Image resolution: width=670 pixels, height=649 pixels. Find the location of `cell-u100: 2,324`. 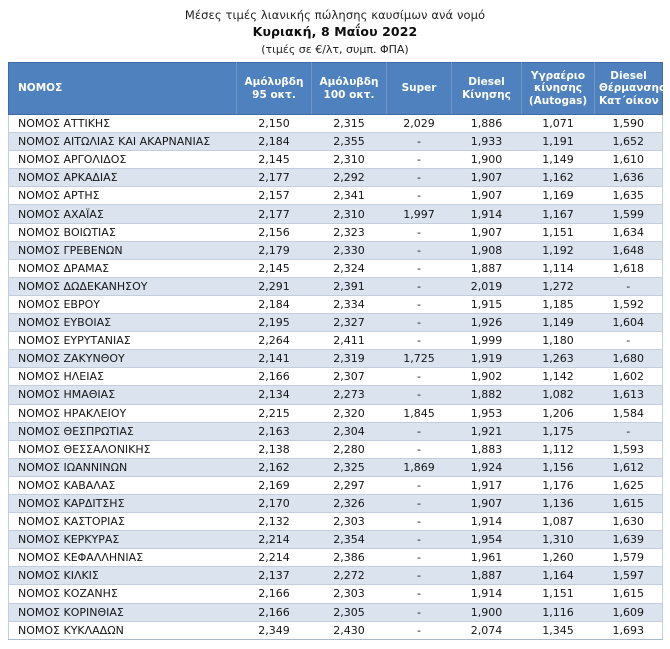

cell-u100: 2,324 is located at coordinates (349, 268).